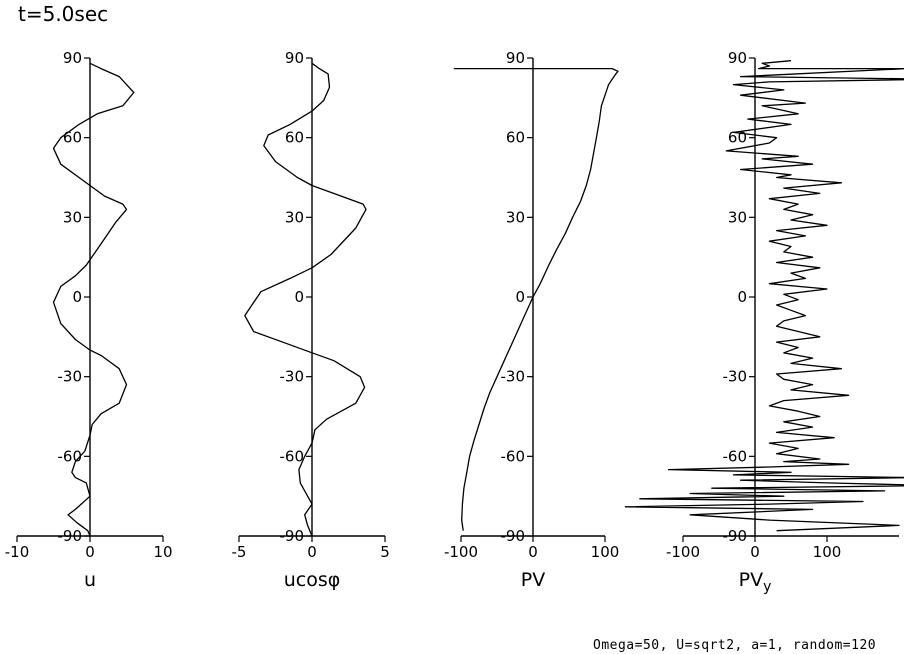 The width and height of the screenshot is (904, 654). What do you see at coordinates (90, 580) in the screenshot?
I see `x-axis-label: u` at bounding box center [90, 580].